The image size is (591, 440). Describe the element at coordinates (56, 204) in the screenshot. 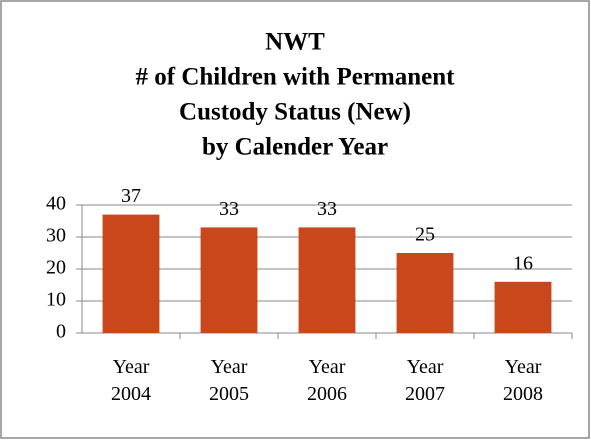

I see `y-tick-label: 40` at that location.